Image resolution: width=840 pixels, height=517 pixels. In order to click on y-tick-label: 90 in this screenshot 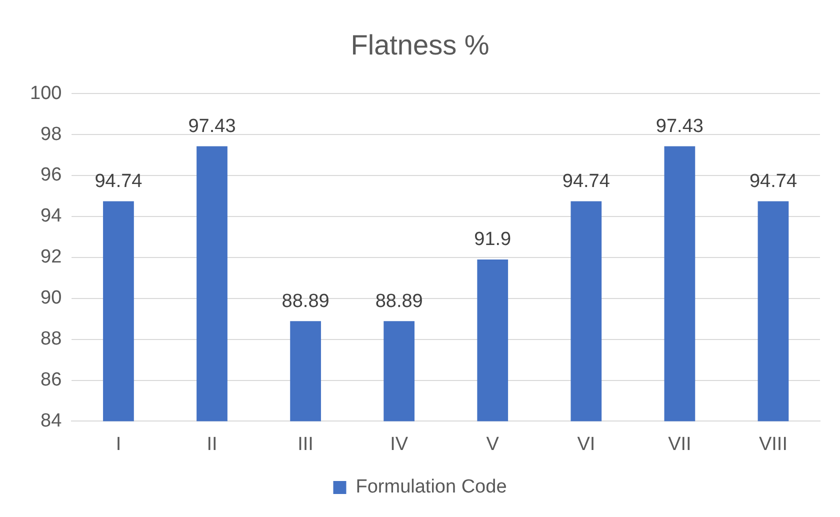, I will do `click(51, 298)`.